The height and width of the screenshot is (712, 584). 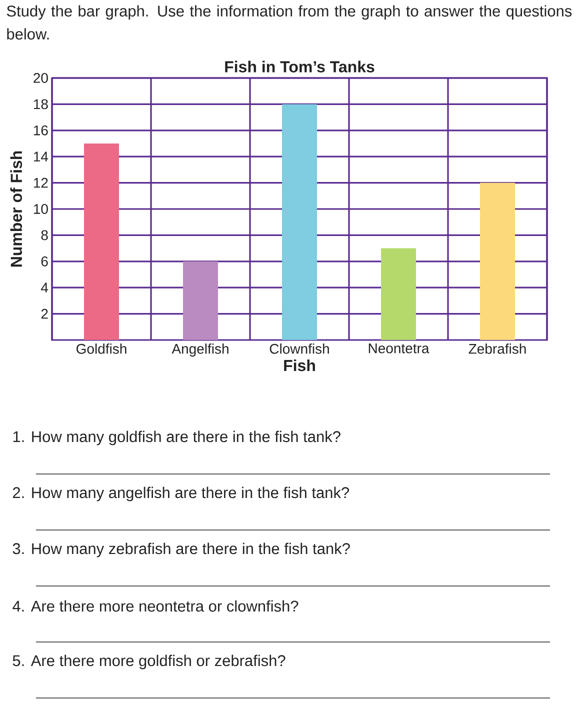 What do you see at coordinates (299, 349) in the screenshot?
I see `x-tick-label: Clownfish` at bounding box center [299, 349].